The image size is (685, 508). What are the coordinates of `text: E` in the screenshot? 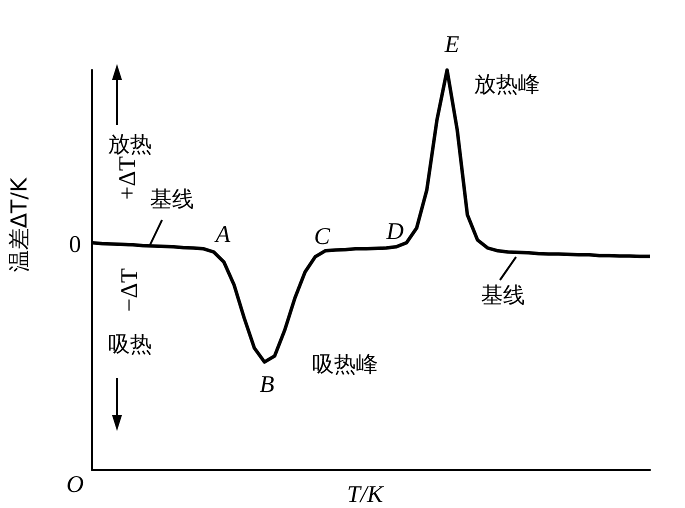 It's located at (452, 45).